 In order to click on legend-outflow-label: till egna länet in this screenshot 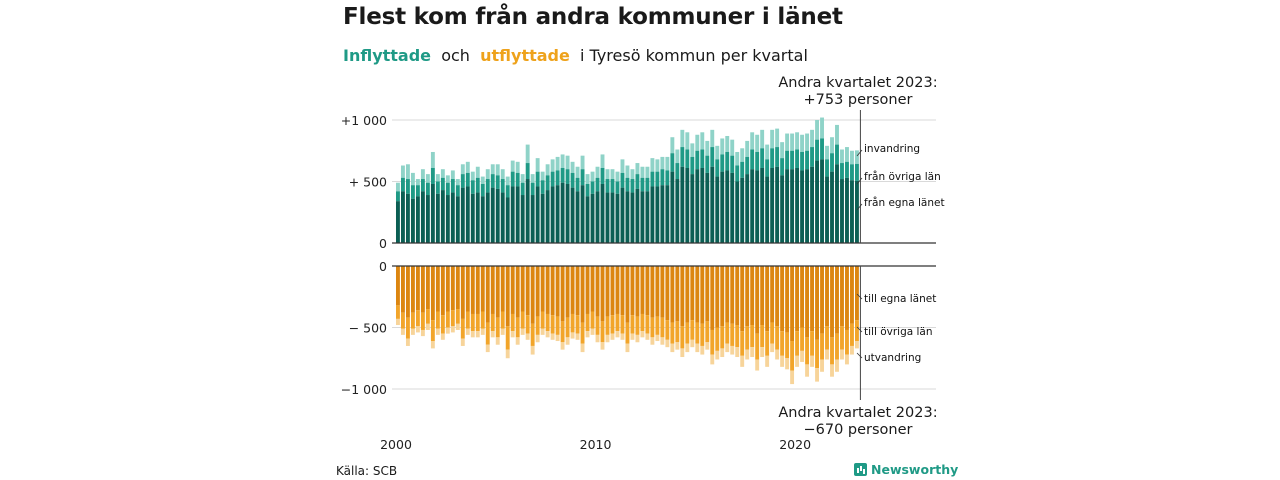, I will do `click(900, 299)`.